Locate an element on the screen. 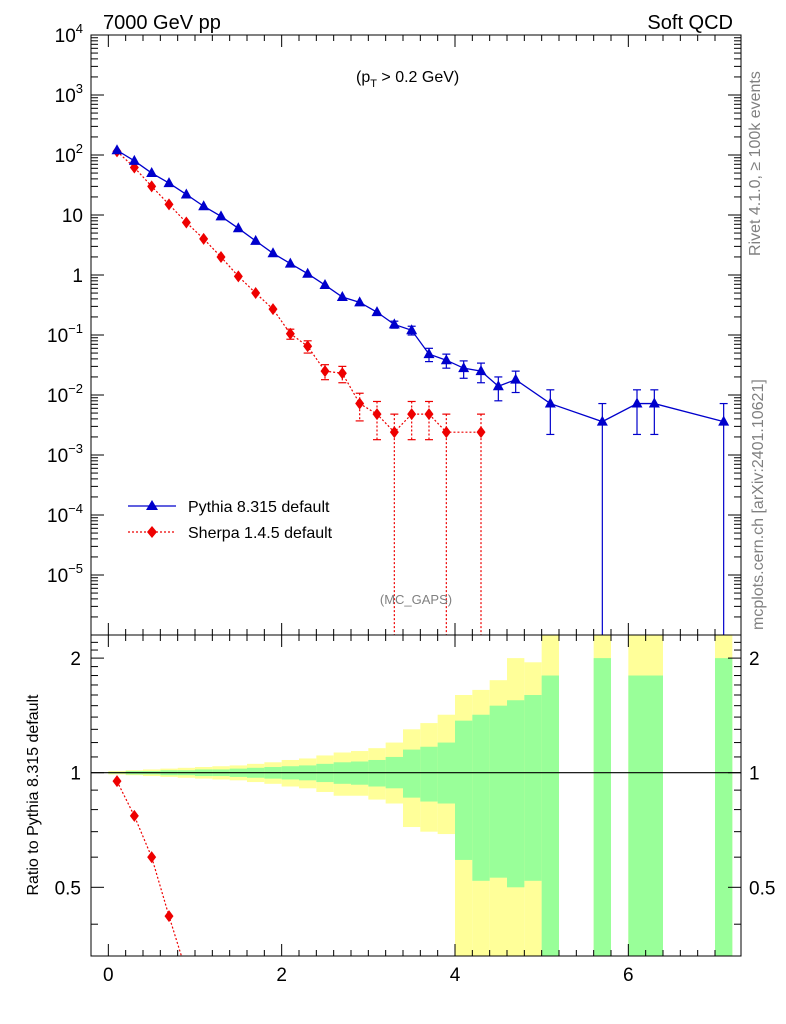 This screenshot has width=786, height=1024. title-right: Soft QCD is located at coordinates (690, 23).